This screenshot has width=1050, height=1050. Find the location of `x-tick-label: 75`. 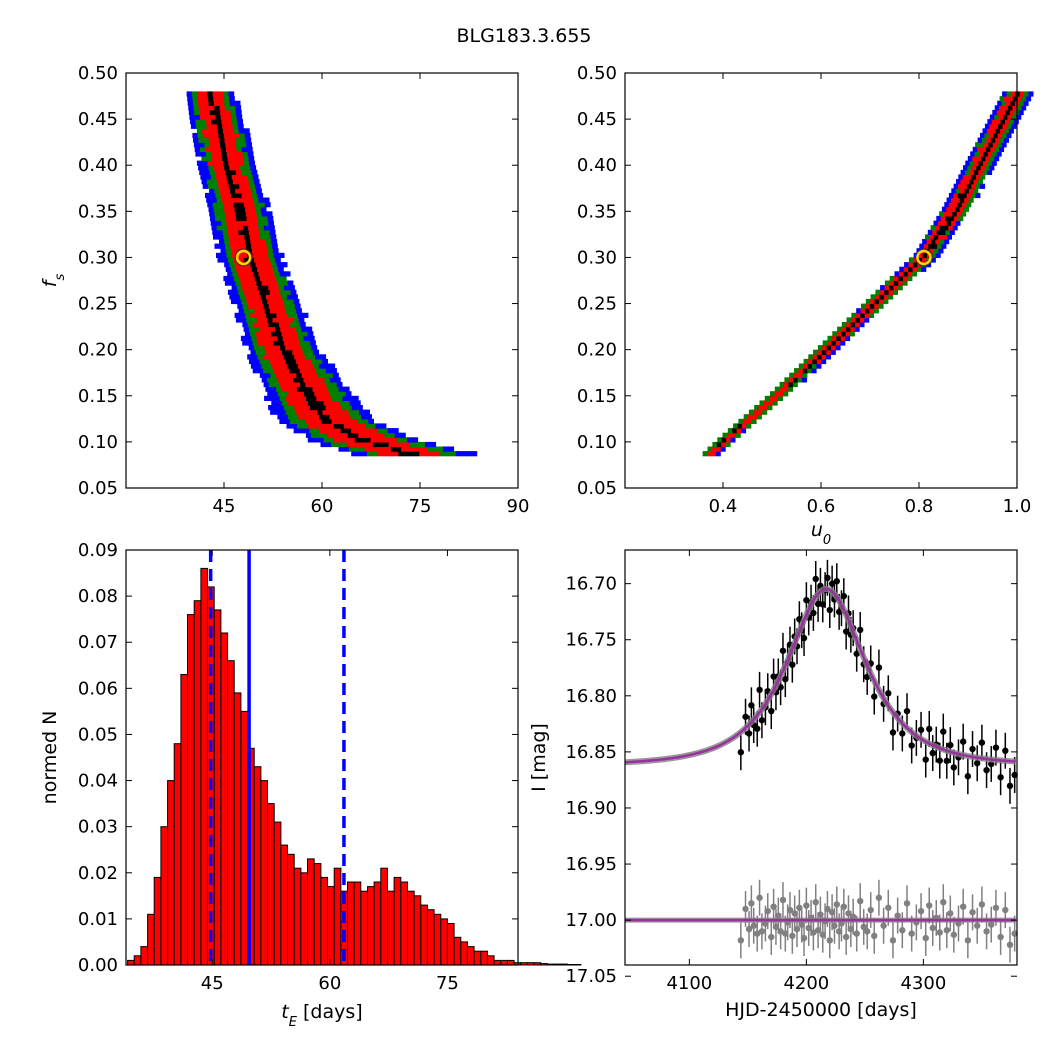

x-tick-label: 75 is located at coordinates (447, 983).